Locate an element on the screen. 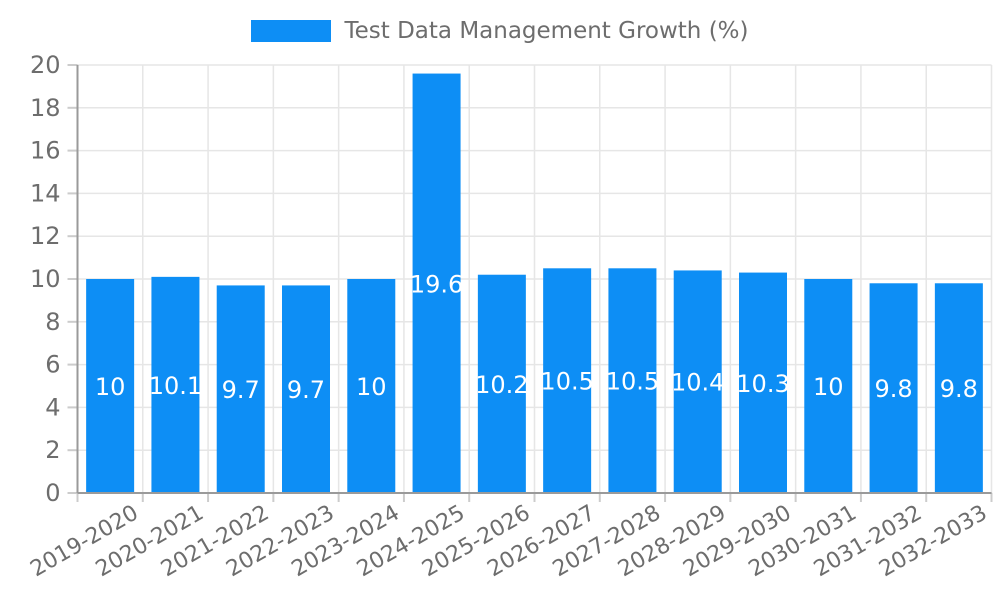  y-axis-tick-label: 8 is located at coordinates (52, 322).